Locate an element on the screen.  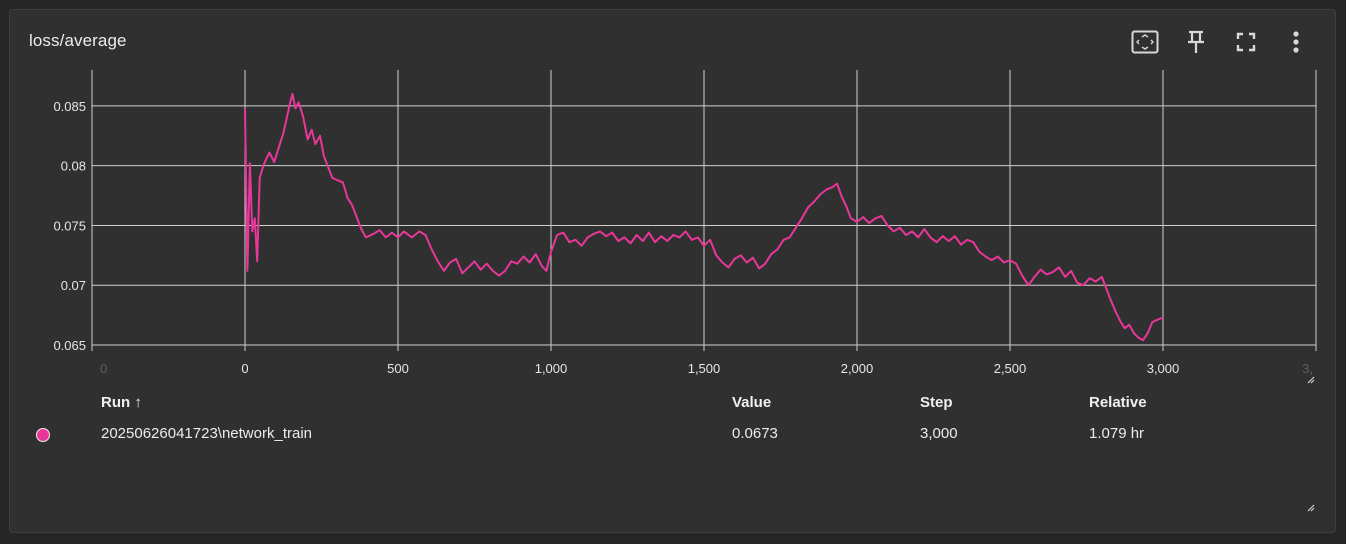
y-tick-label: 0.085 is located at coordinates (69, 106).